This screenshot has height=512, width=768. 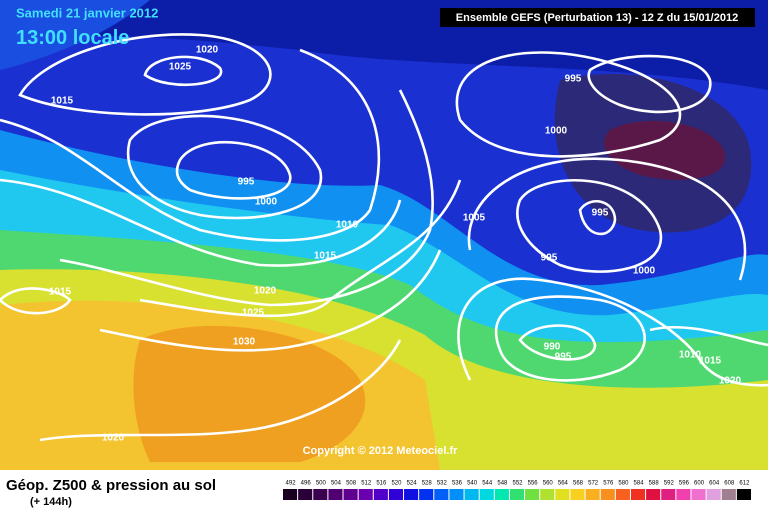 What do you see at coordinates (487, 484) in the screenshot?
I see `legend-label: 544` at bounding box center [487, 484].